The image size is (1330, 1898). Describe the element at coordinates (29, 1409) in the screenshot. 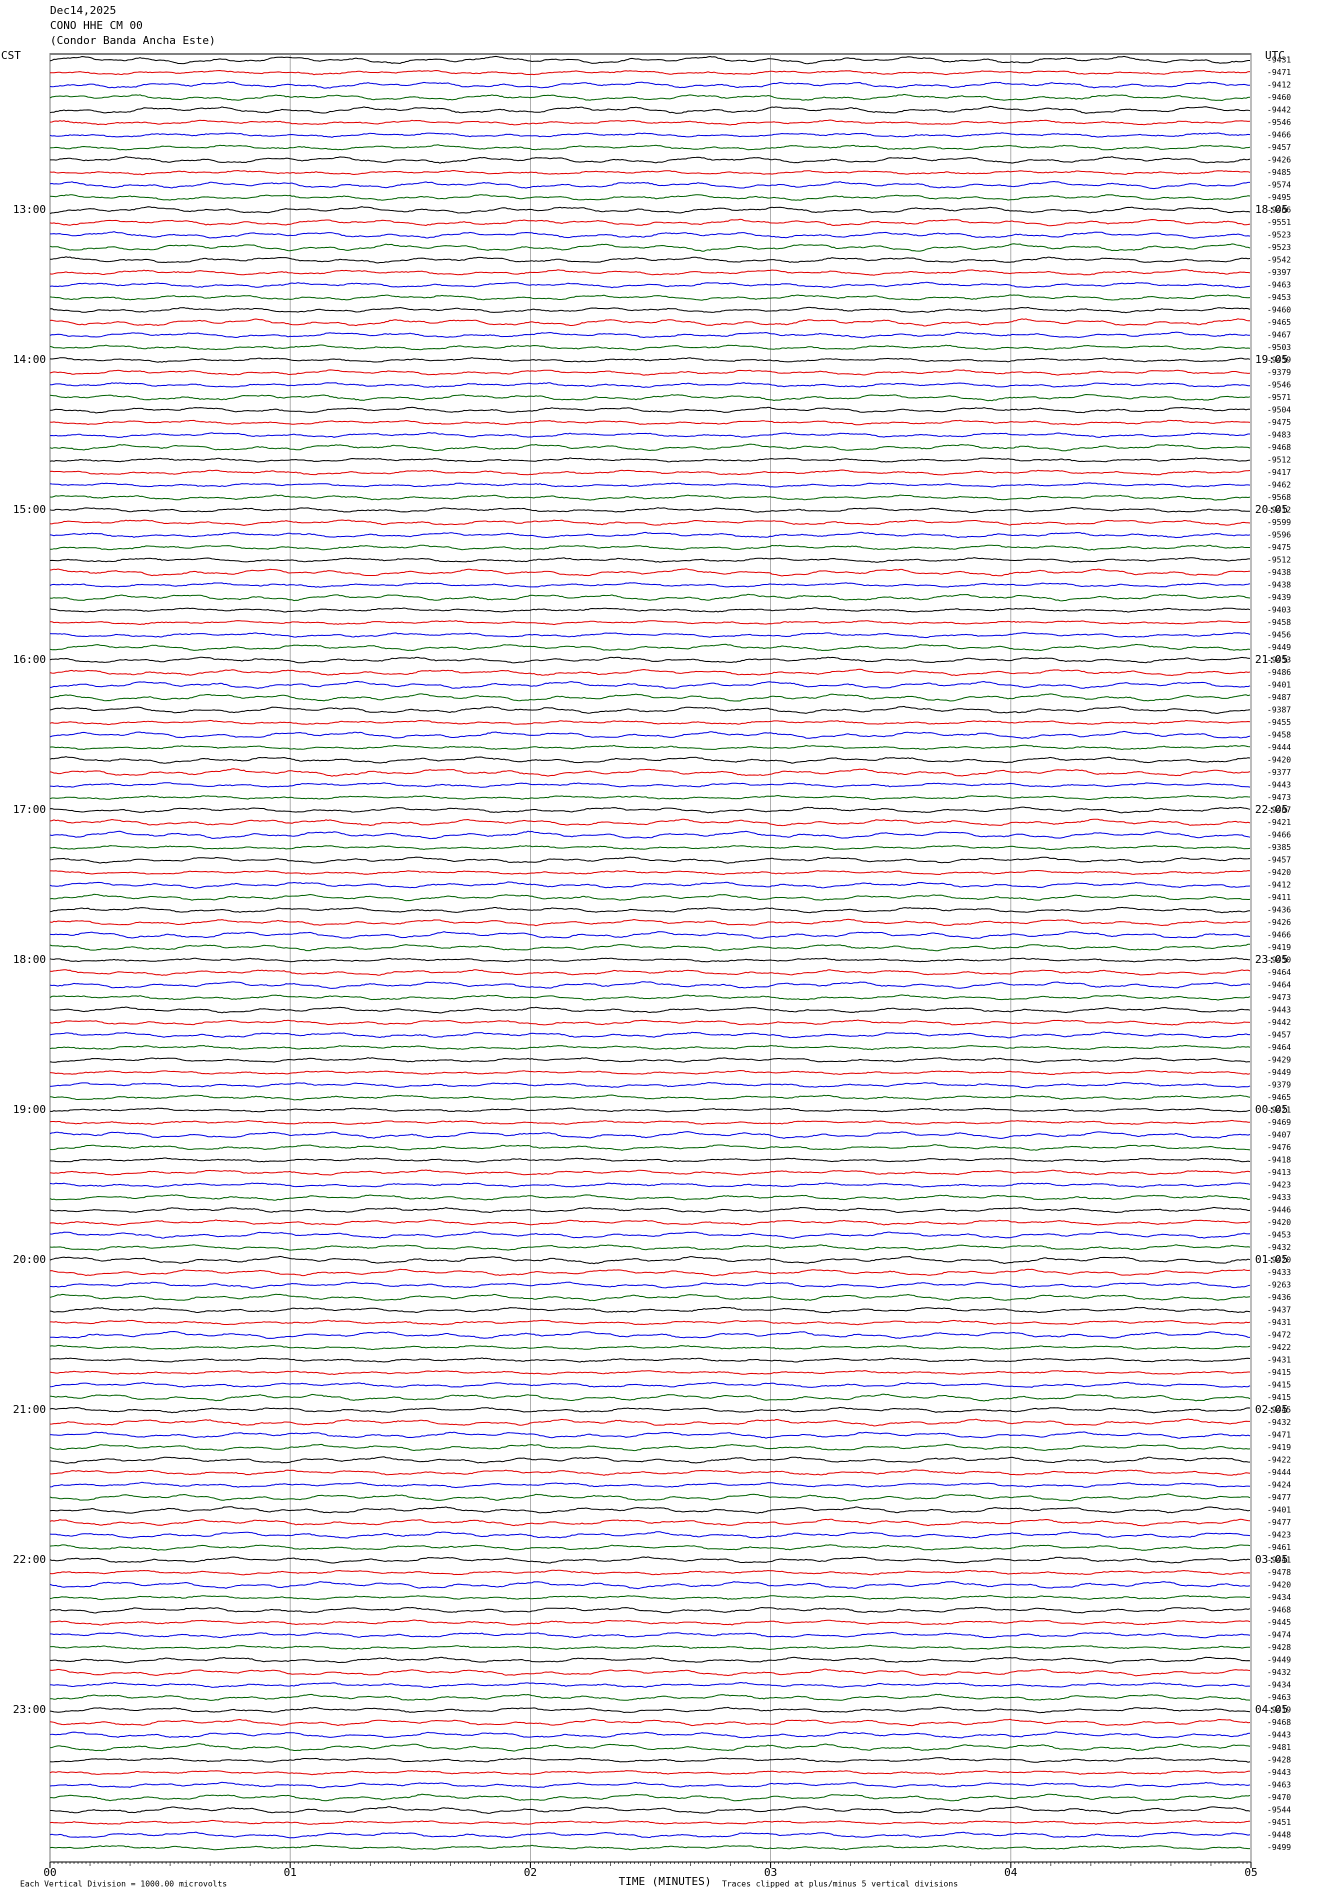

I see `left-hour-label: 21:00` at that location.